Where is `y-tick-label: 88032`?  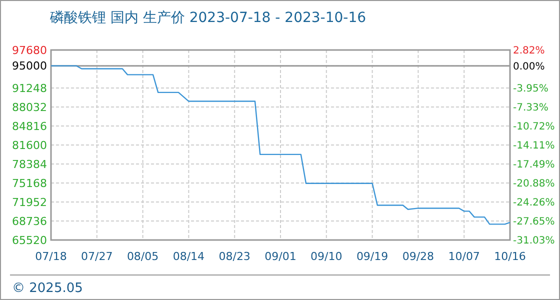
y-tick-label: 88032 is located at coordinates (29, 107).